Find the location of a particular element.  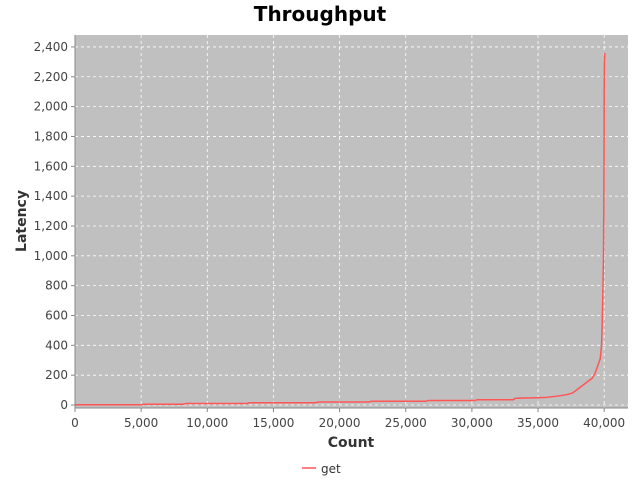

y-tick-label: 2,200 is located at coordinates (51, 77).